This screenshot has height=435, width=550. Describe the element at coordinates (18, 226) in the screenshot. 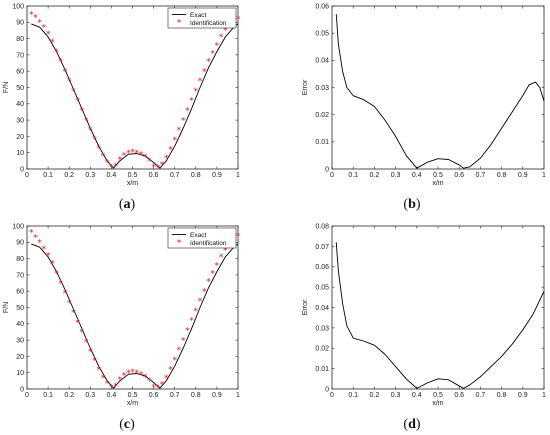

I see `y-tick-label: 100` at that location.